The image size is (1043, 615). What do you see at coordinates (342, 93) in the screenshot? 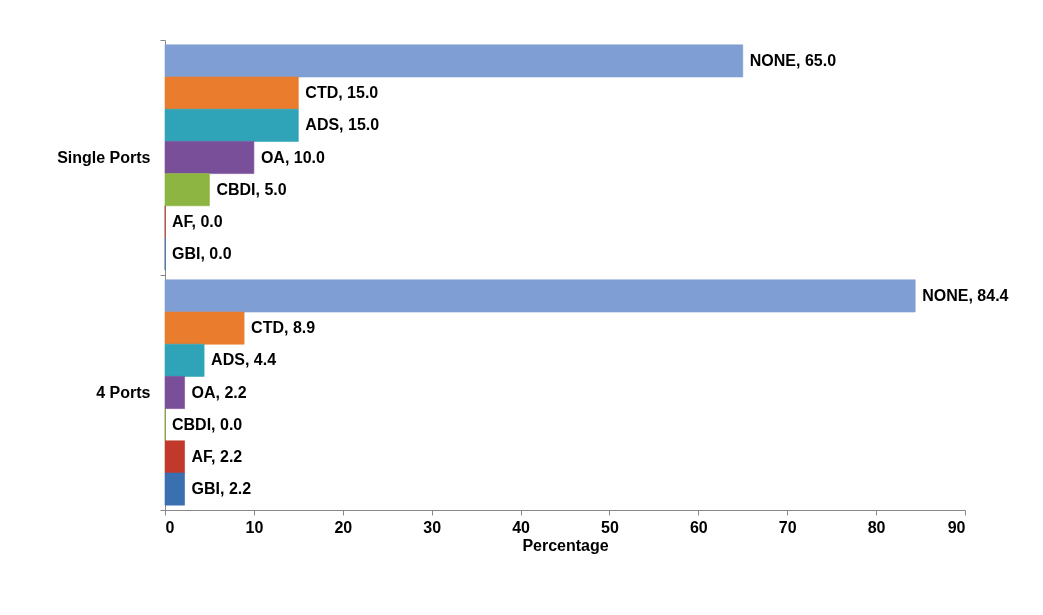
I see `data-label: CTD, 15.0` at bounding box center [342, 93].